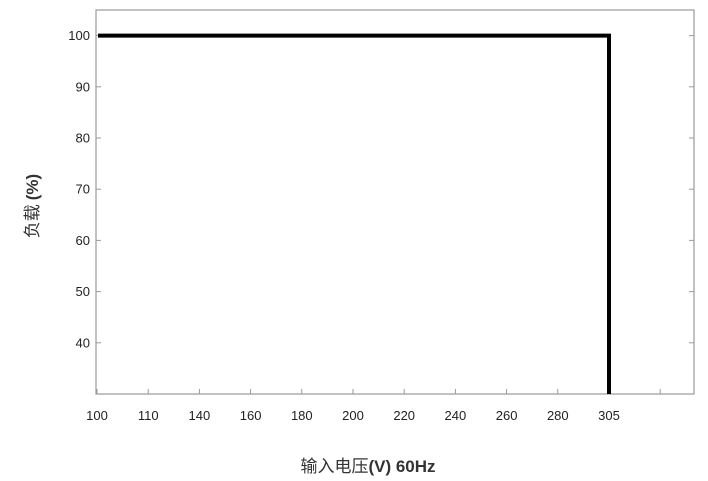 Image resolution: width=708 pixels, height=481 pixels. What do you see at coordinates (83, 189) in the screenshot?
I see `y-tick-label: 70` at bounding box center [83, 189].